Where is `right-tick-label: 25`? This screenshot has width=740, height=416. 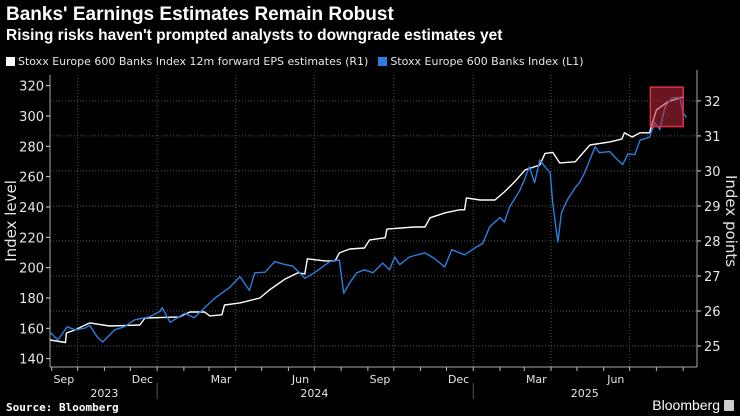
right-tick-label: 25 is located at coordinates (712, 347).